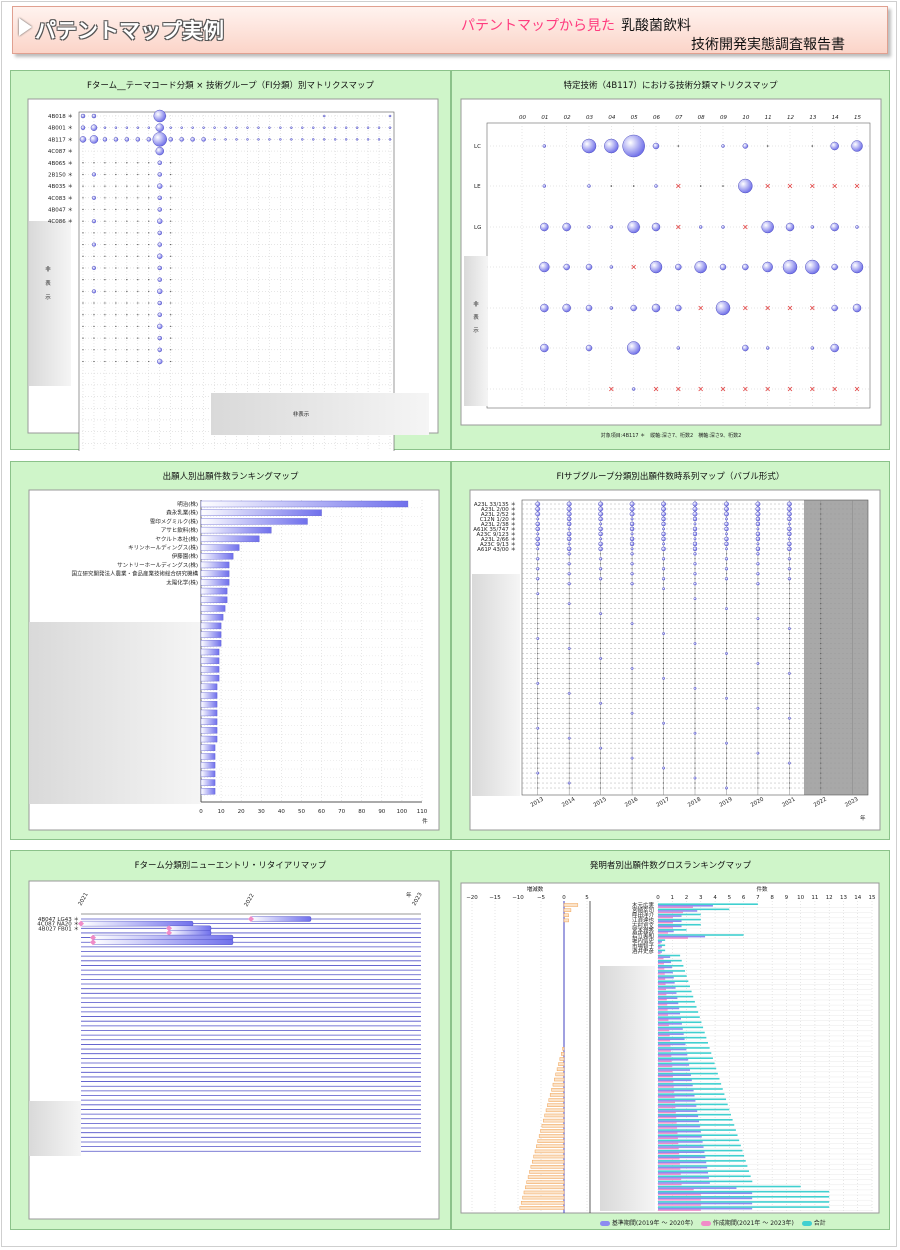  I want to click on row-label: A23L 2/00 ＊, so click(498, 509).